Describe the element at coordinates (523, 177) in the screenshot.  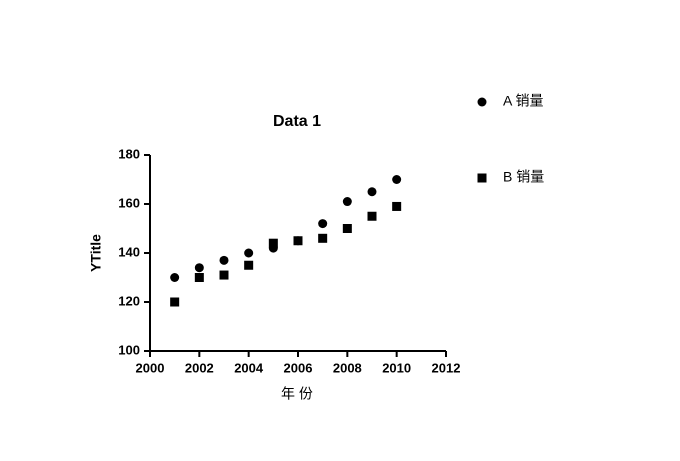
I see `legend-label: B 销量` at that location.